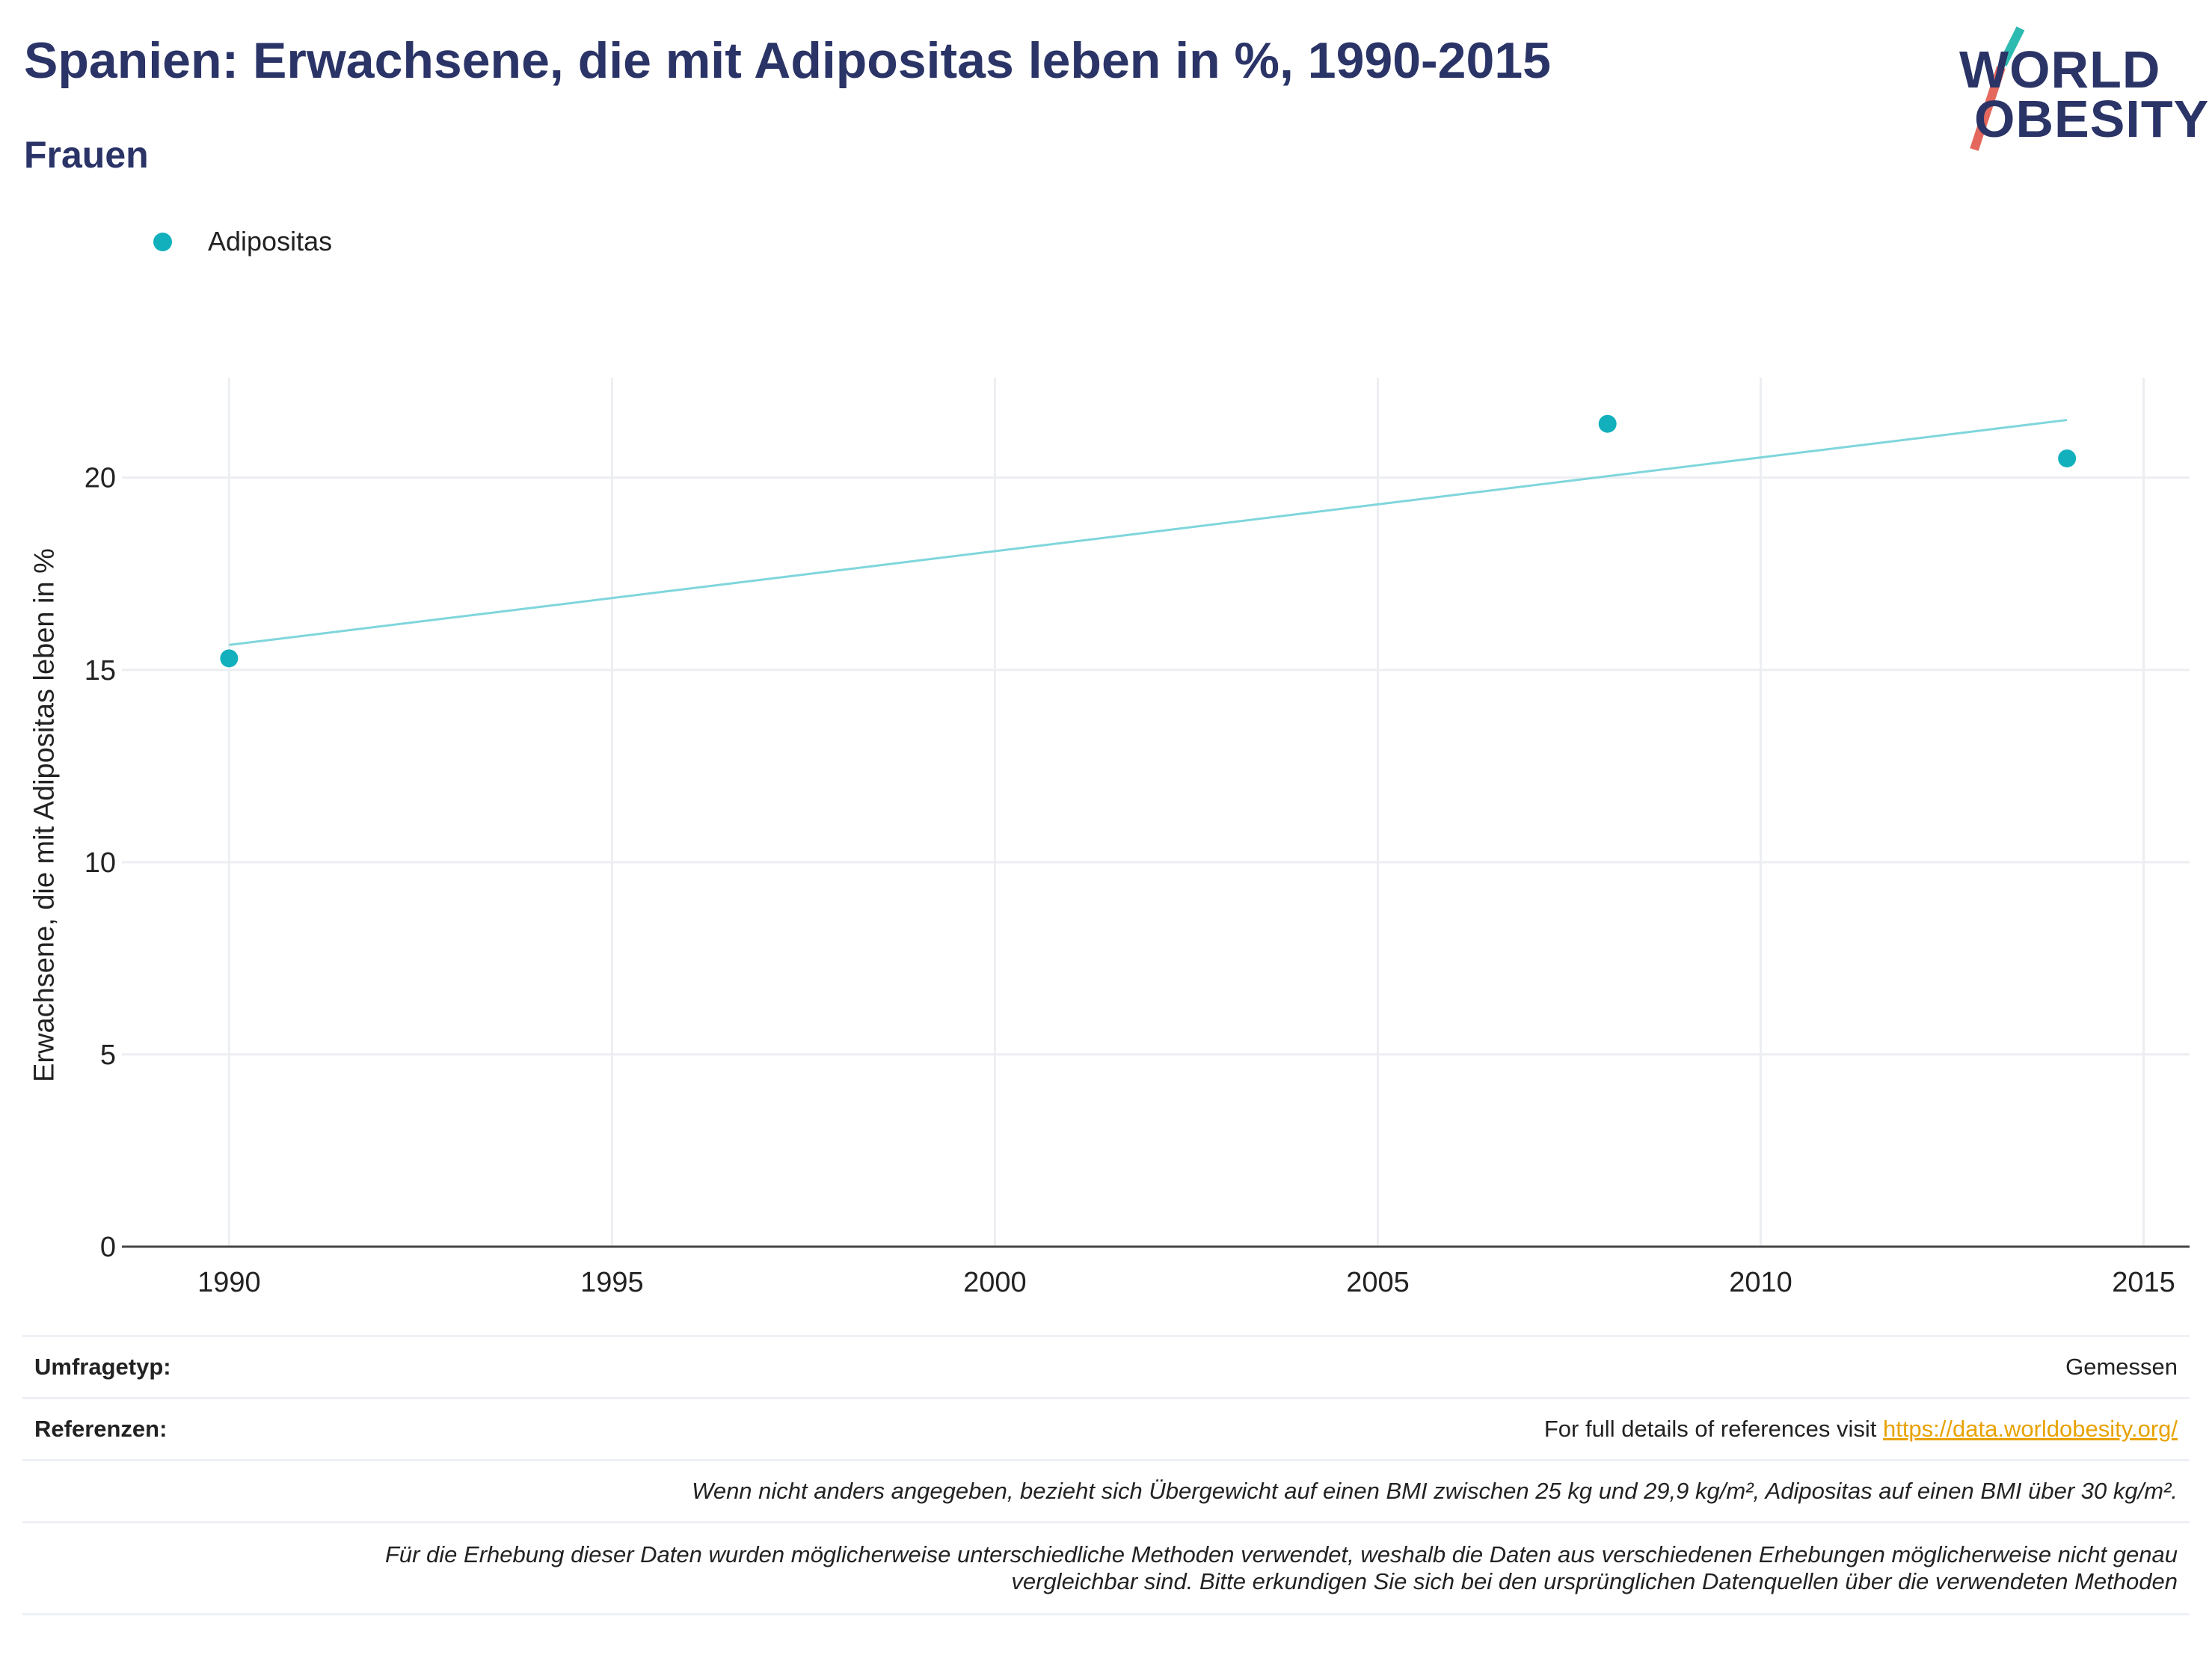 The image size is (2212, 1655). What do you see at coordinates (162, 241) in the screenshot?
I see `legend-marker` at bounding box center [162, 241].